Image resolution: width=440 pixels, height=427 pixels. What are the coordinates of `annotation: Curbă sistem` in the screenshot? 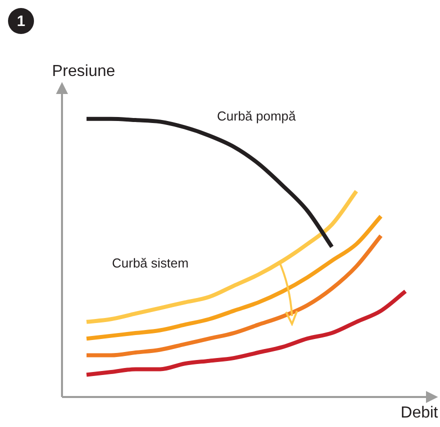 It's located at (150, 263).